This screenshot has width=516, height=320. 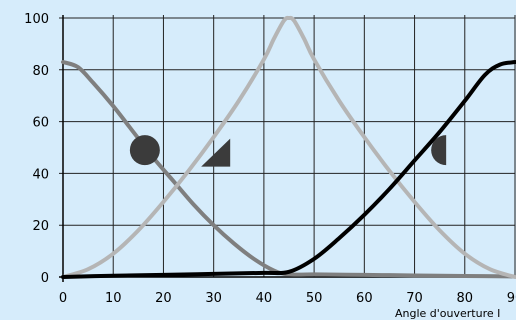 What do you see at coordinates (113, 298) in the screenshot?
I see `x-tick-label-1: 10` at bounding box center [113, 298].